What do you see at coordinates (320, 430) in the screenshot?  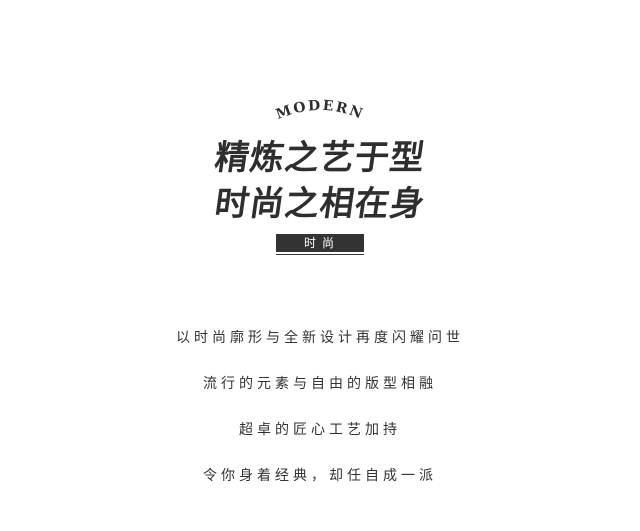 I see `body-text-line-3: 超卓的匠心工艺加持` at bounding box center [320, 430].